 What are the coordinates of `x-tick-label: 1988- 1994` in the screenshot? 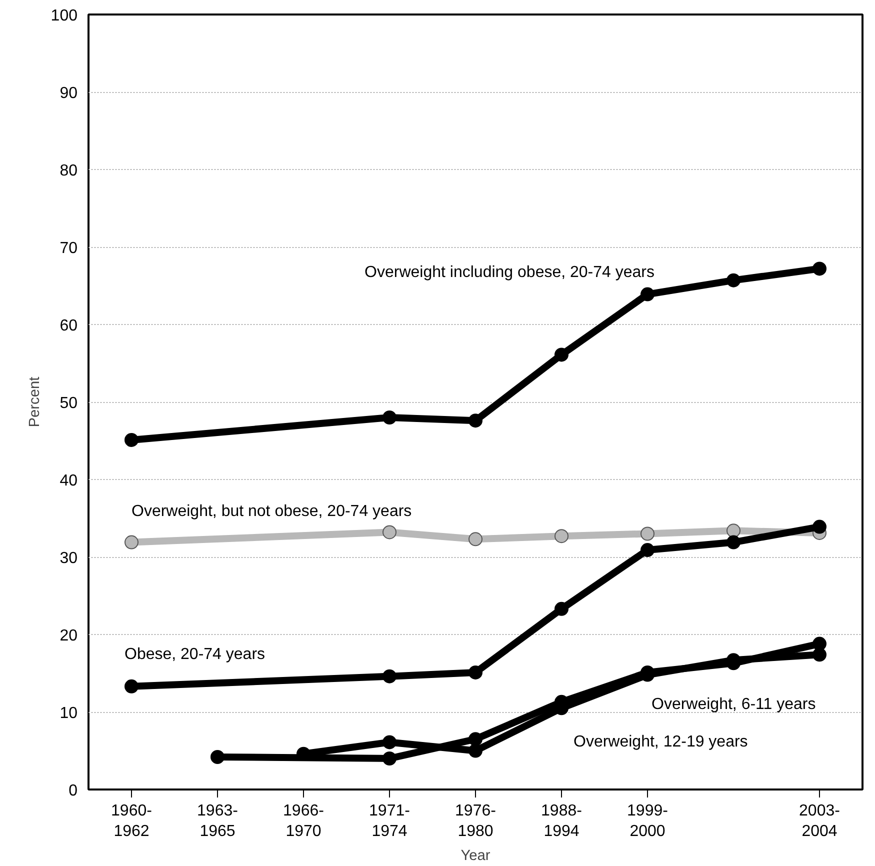 It's located at (561, 821).